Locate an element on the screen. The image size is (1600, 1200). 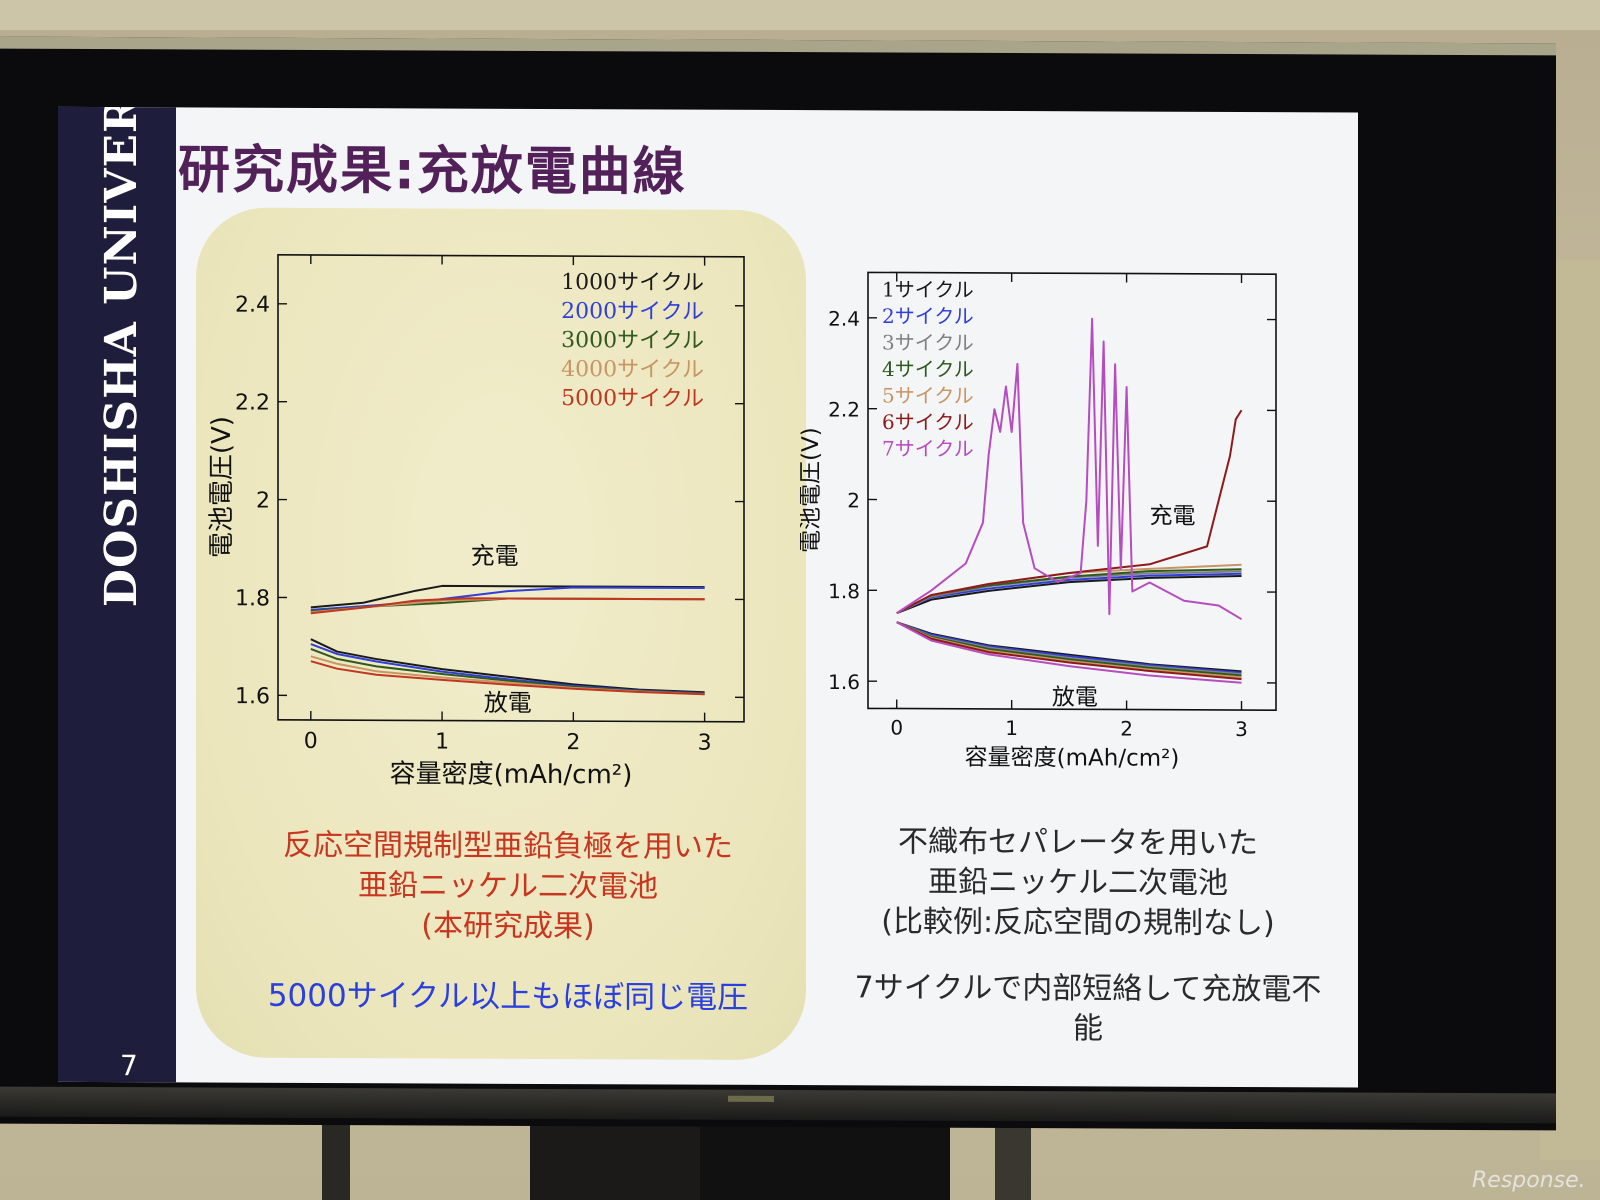
series-line-7-discharge is located at coordinates (1069, 652).